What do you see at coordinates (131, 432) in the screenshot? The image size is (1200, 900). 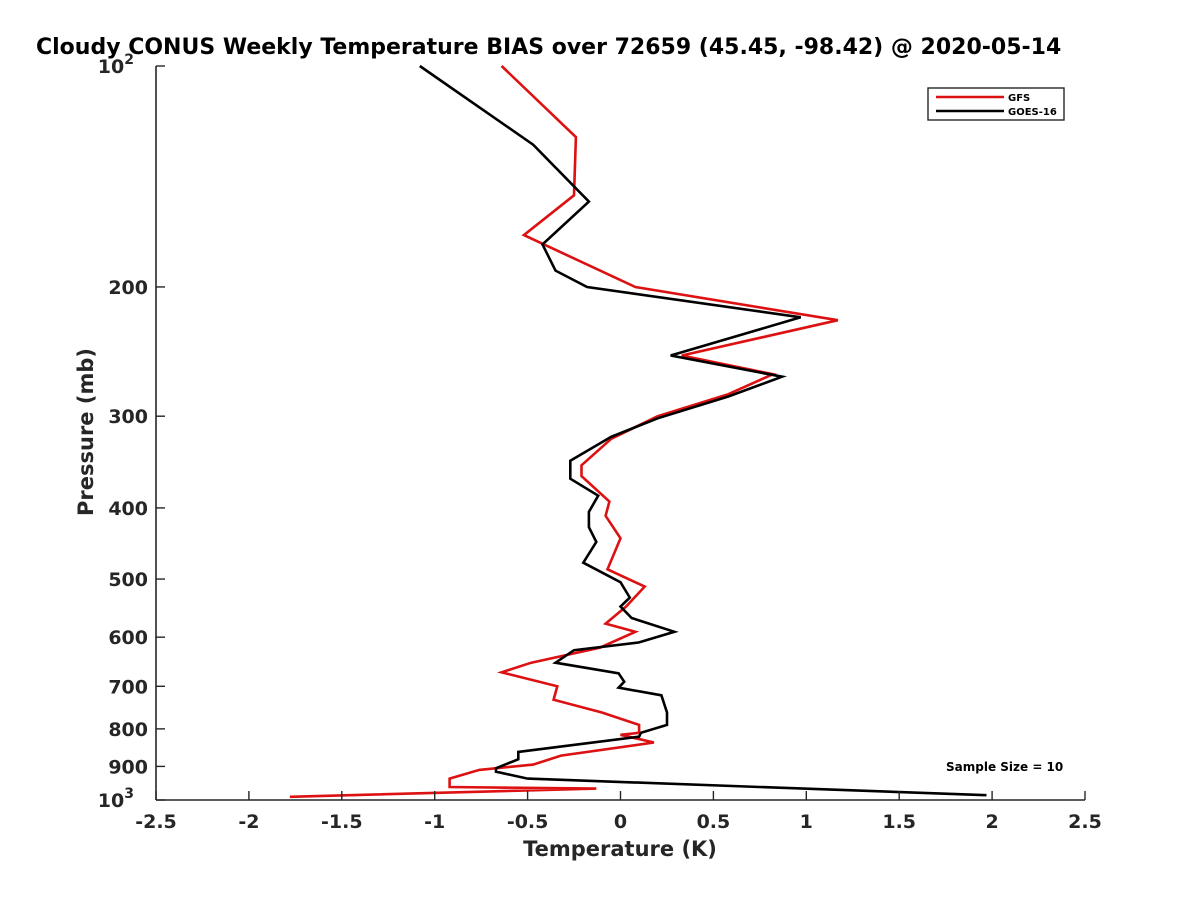 I see `y-axis-ticks: 10² 200 300 400 500 600 700 800 900 10³` at bounding box center [131, 432].